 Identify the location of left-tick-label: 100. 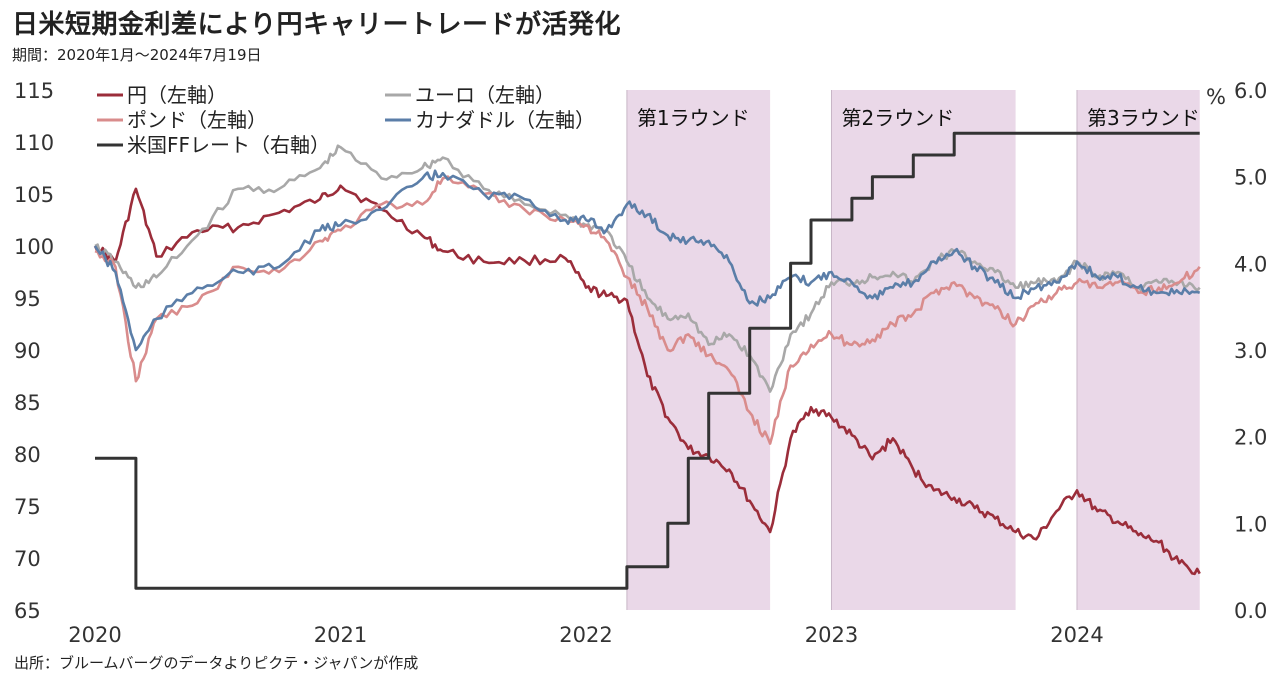
(34, 247).